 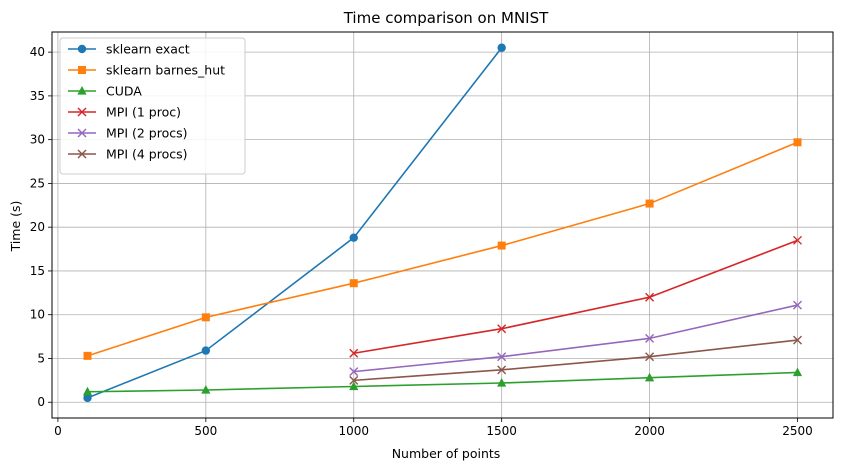 I want to click on legend-item: sklearn barnes_hut, so click(x=146, y=70).